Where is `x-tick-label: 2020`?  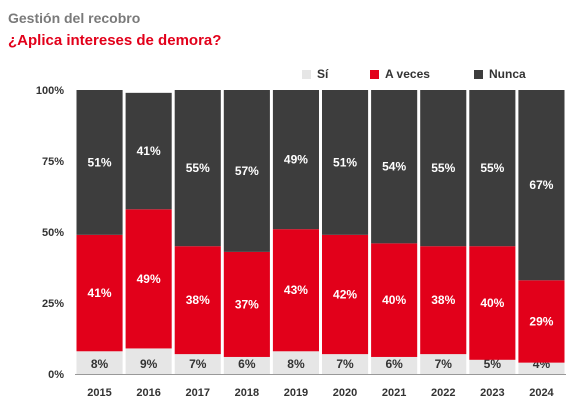
x-tick-label: 2020 is located at coordinates (345, 393).